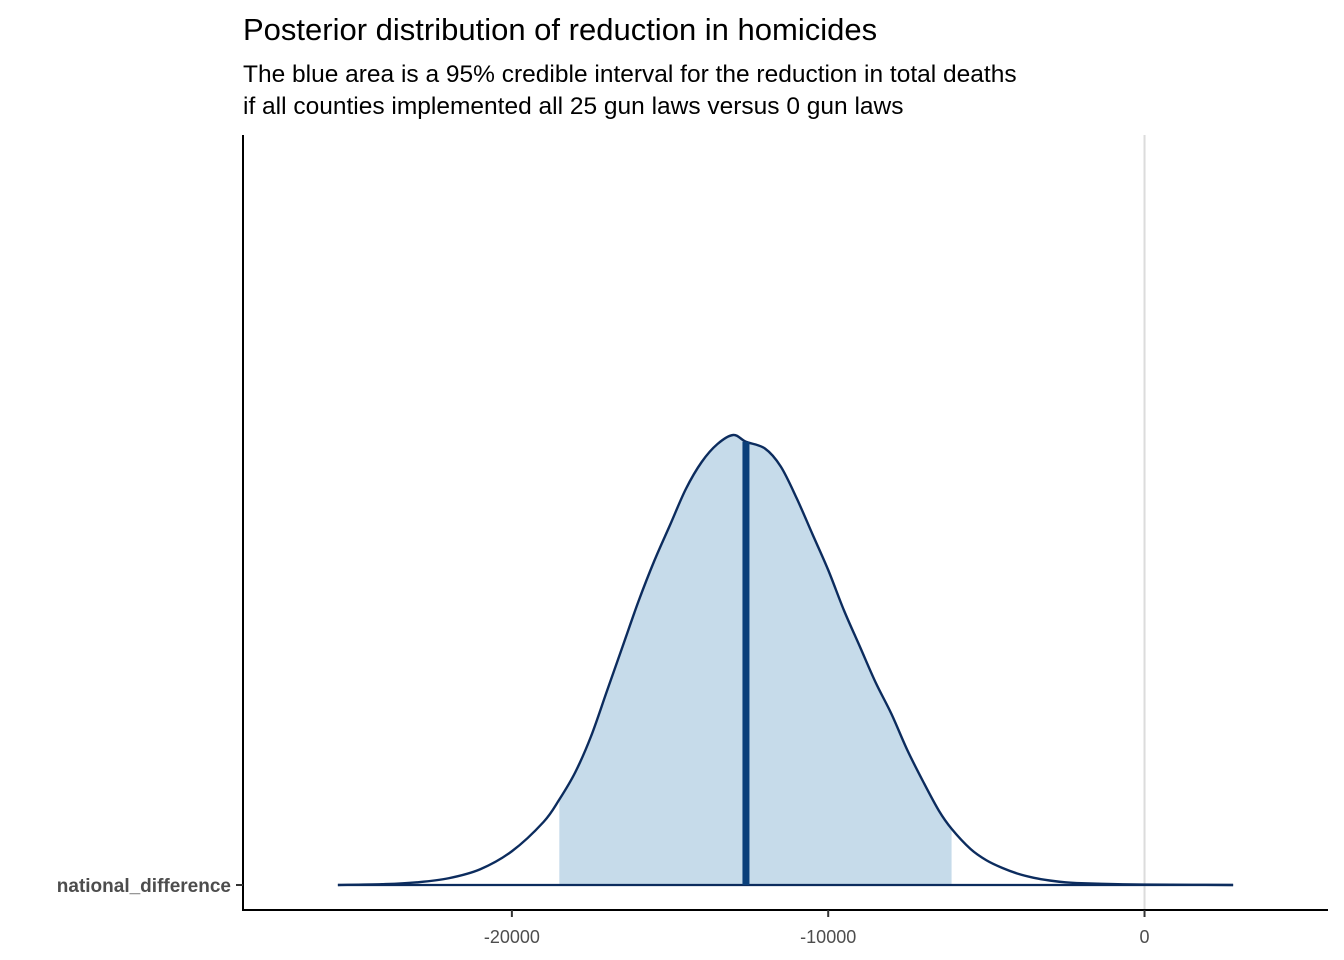 The height and width of the screenshot is (960, 1344). What do you see at coordinates (1145, 937) in the screenshot?
I see `x-tick-label: 0` at bounding box center [1145, 937].